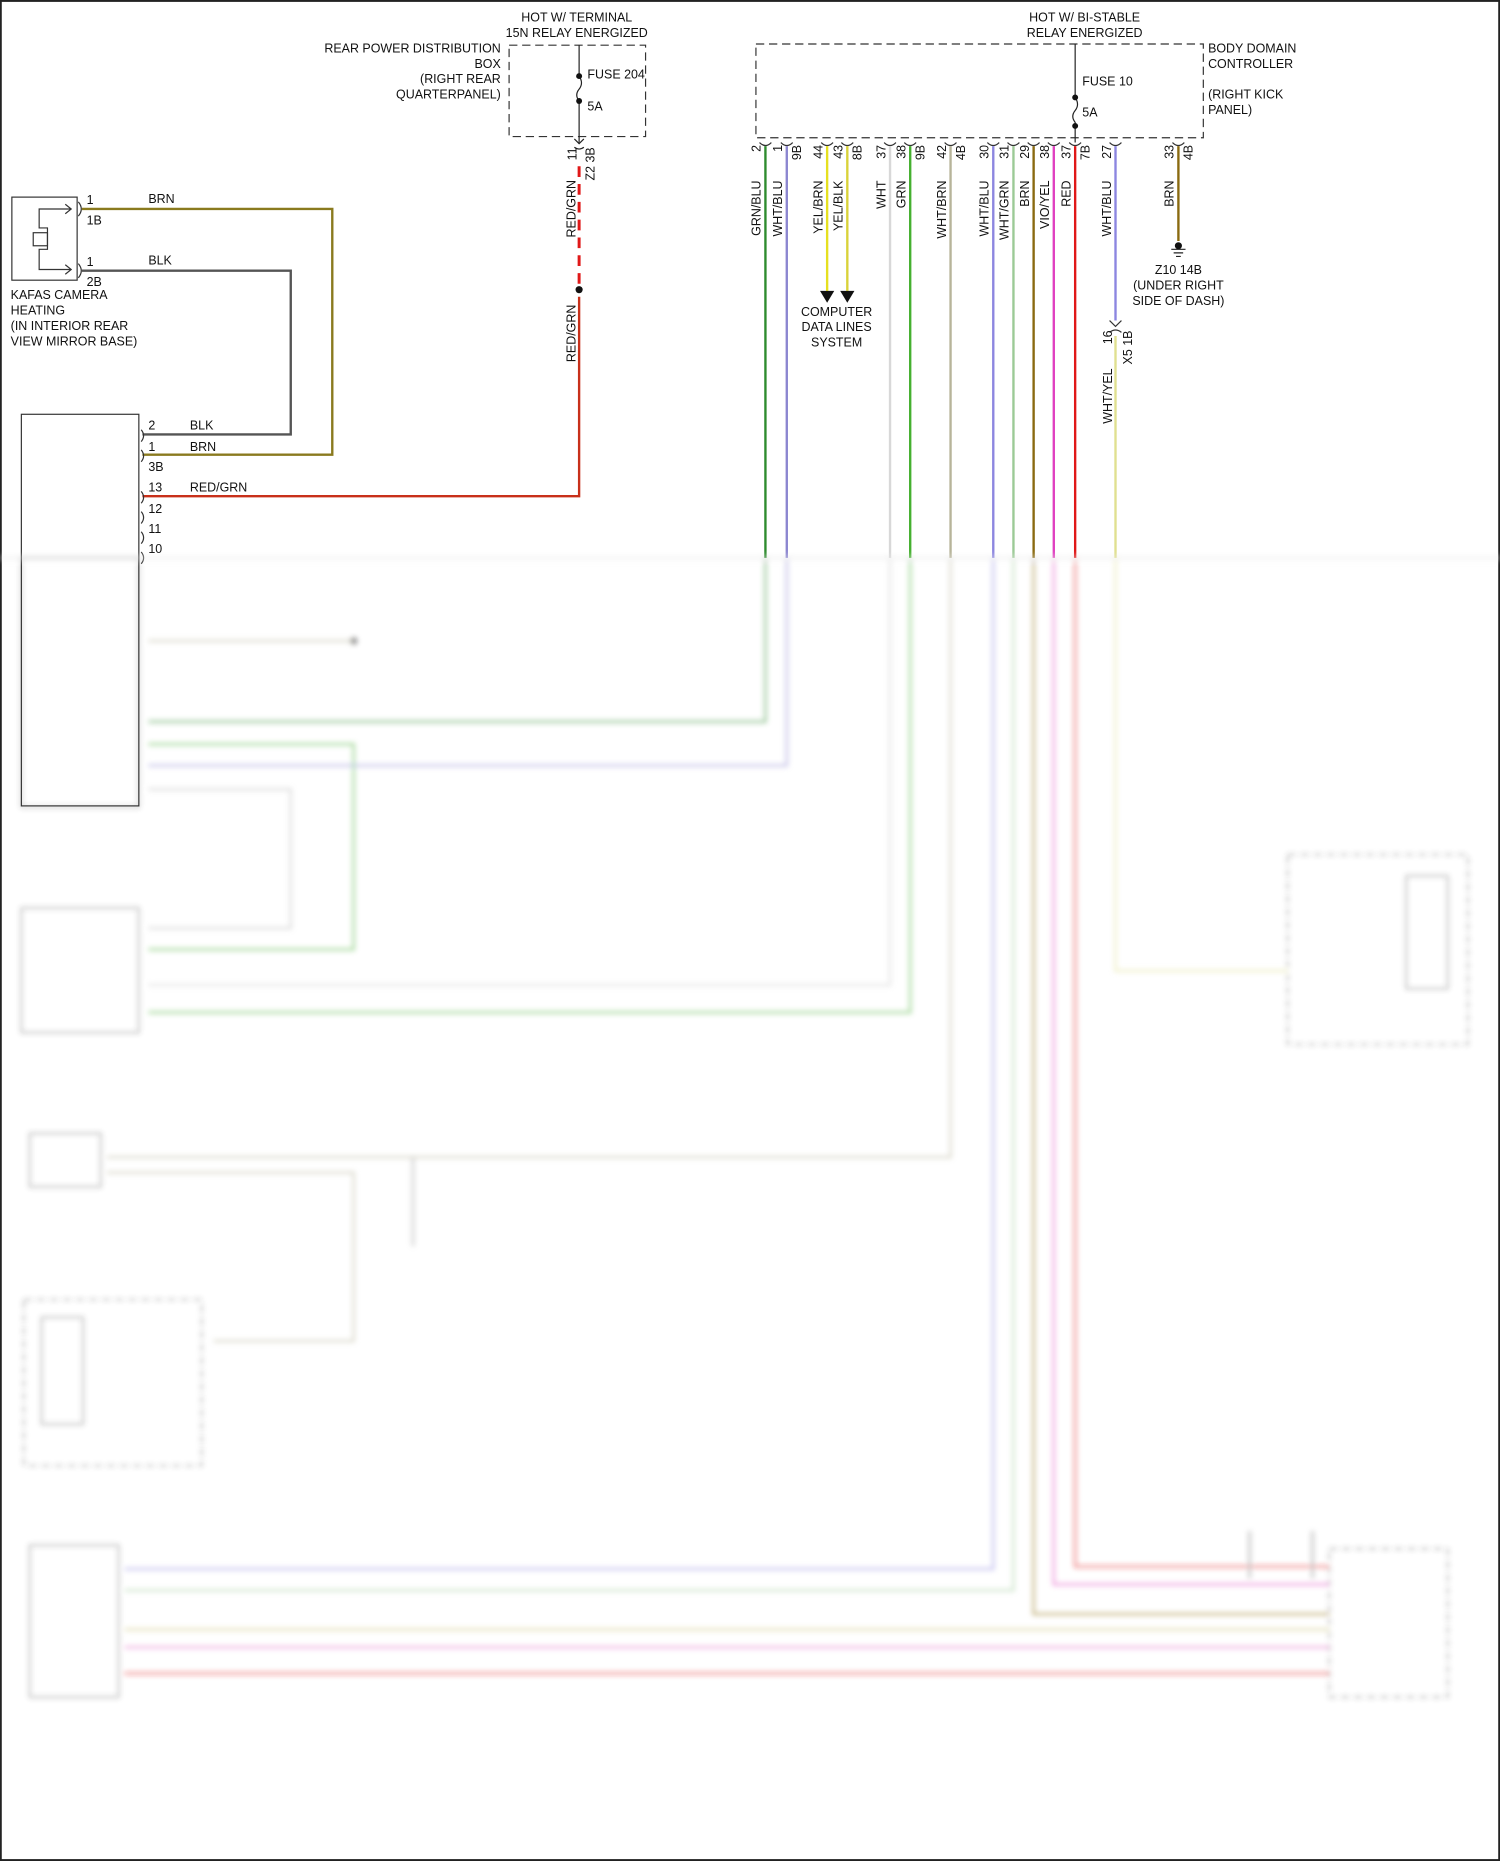 The width and height of the screenshot is (1500, 1861). Describe the element at coordinates (836, 343) in the screenshot. I see `data-lines-label: SYSTEM` at that location.